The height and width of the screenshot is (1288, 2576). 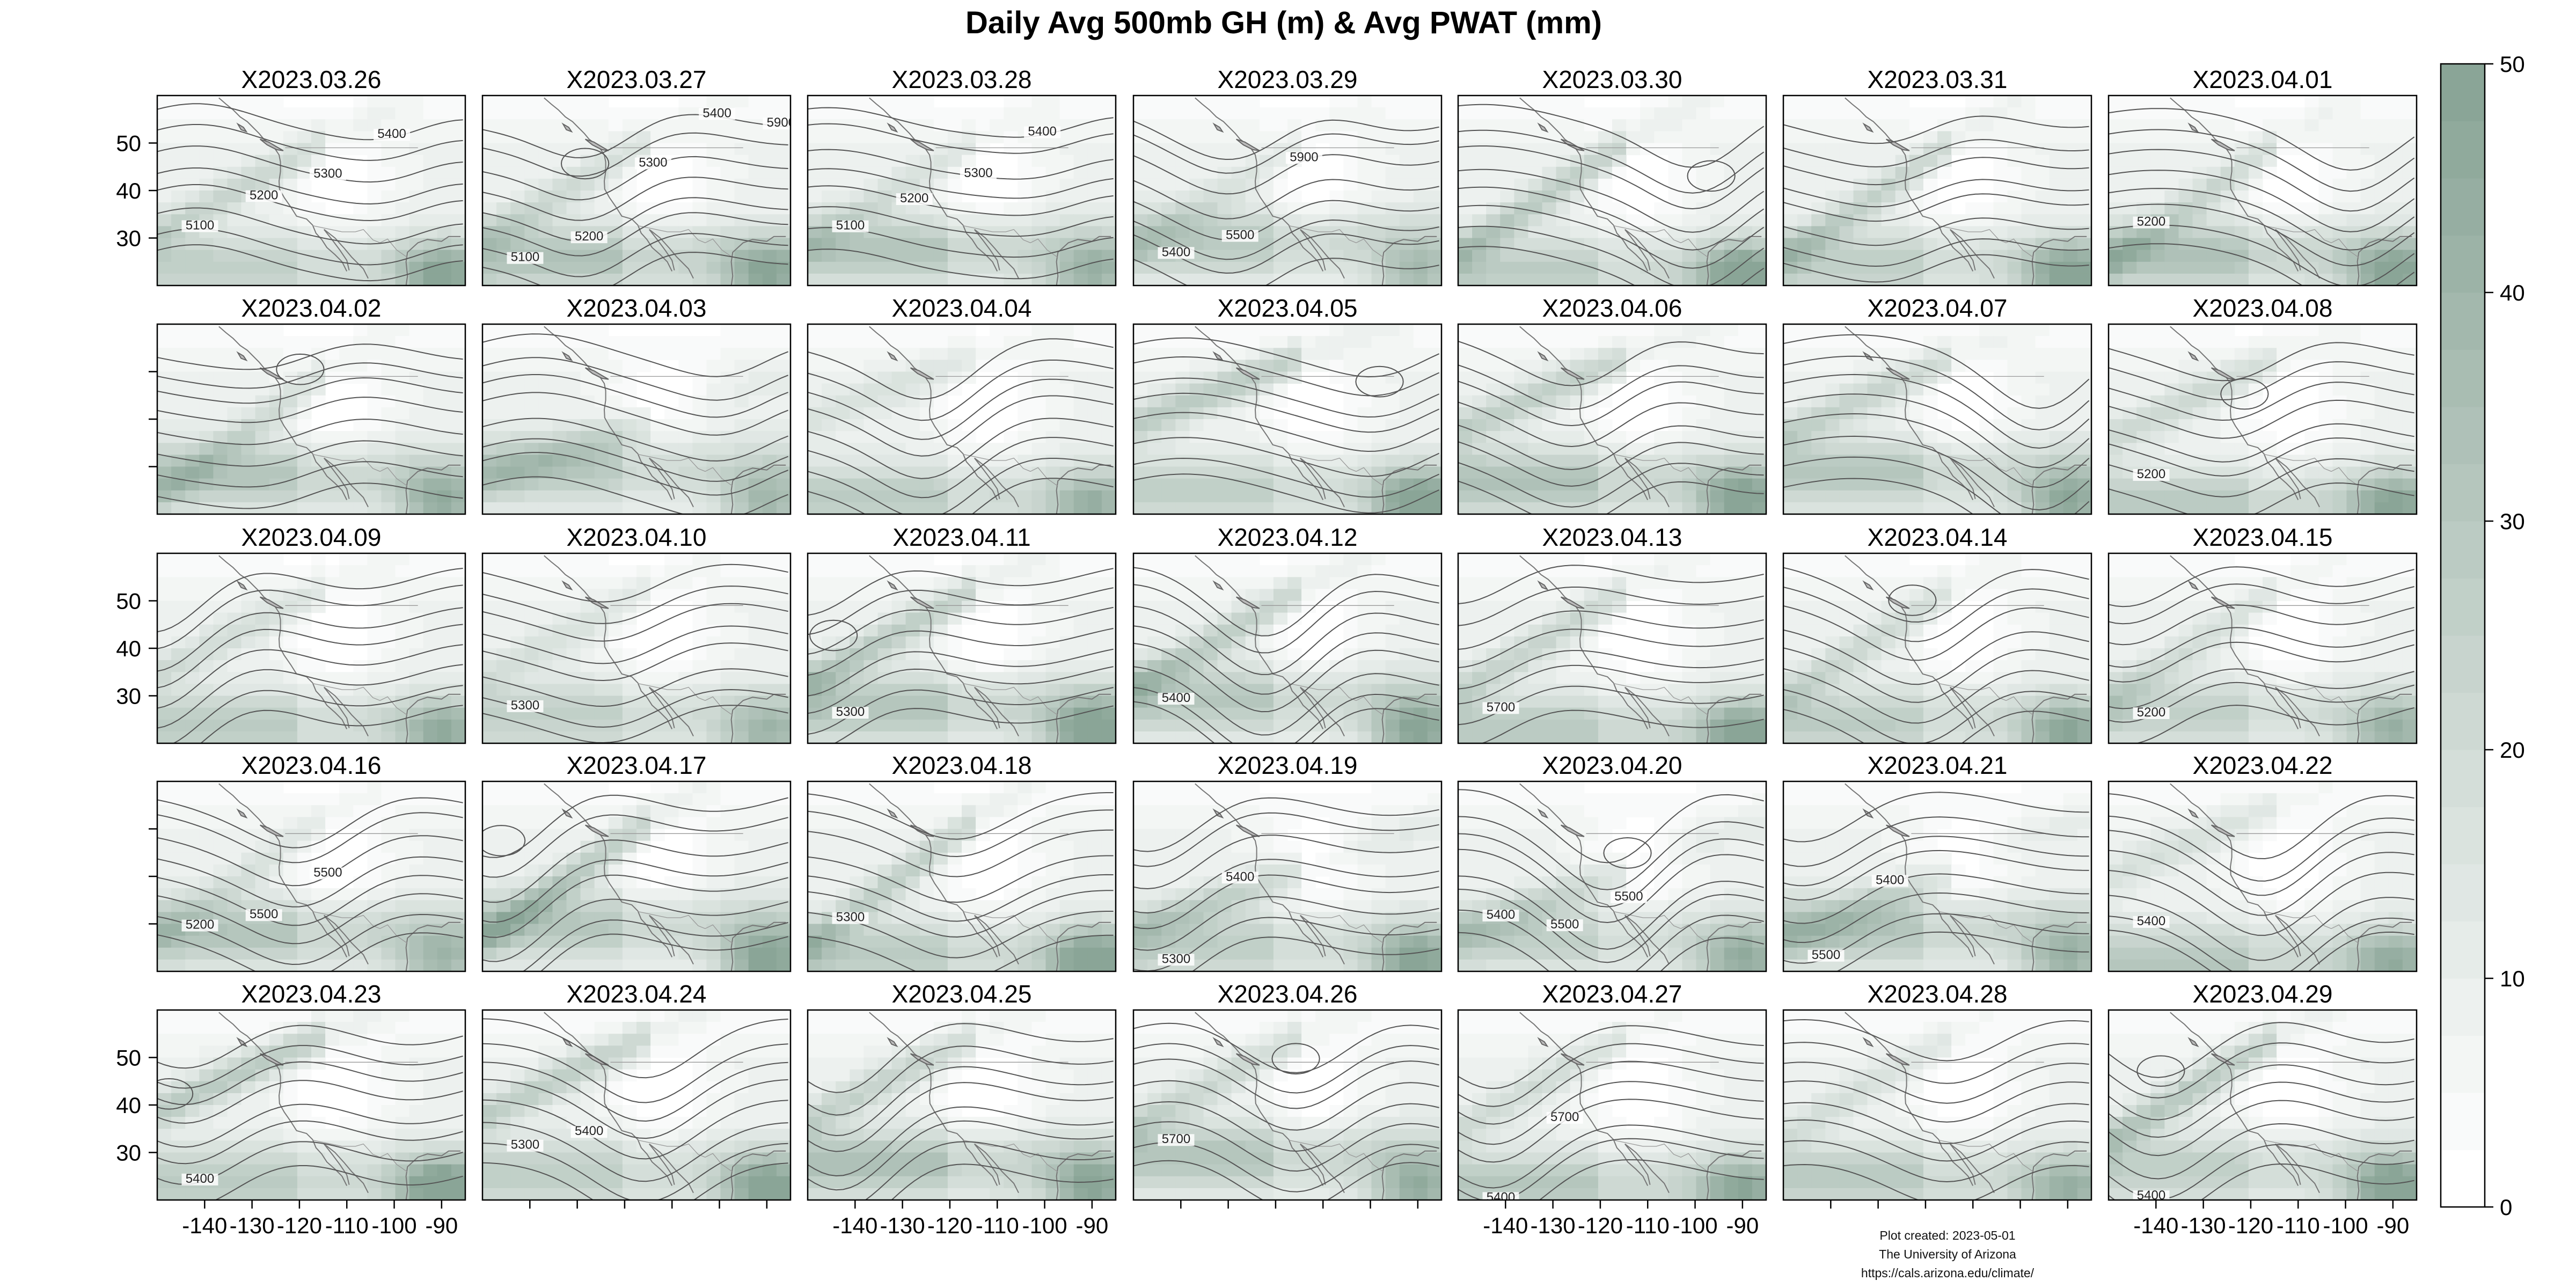 I want to click on pwat-field, so click(x=1937, y=419).